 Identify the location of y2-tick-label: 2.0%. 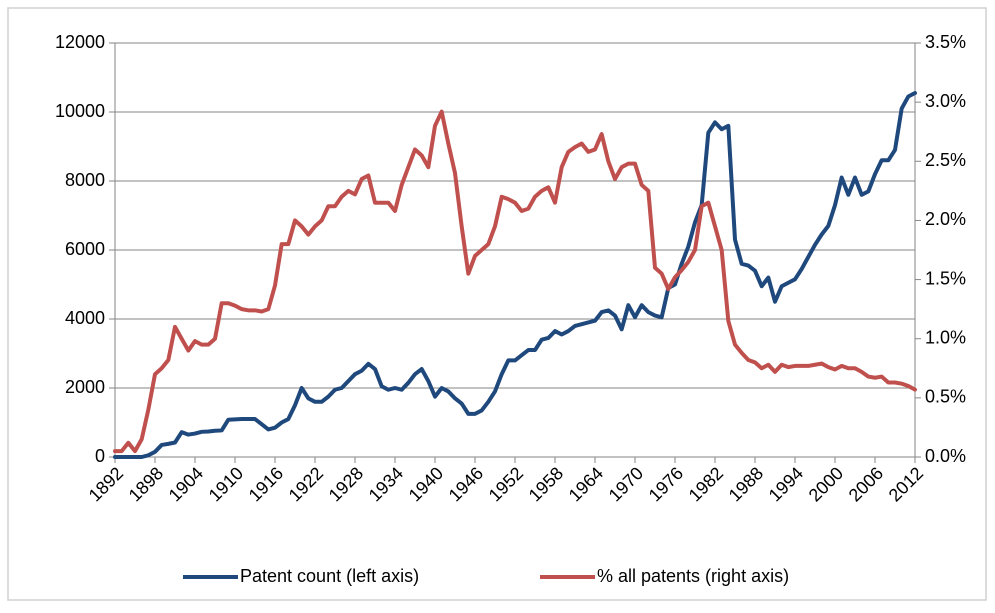
(945, 219).